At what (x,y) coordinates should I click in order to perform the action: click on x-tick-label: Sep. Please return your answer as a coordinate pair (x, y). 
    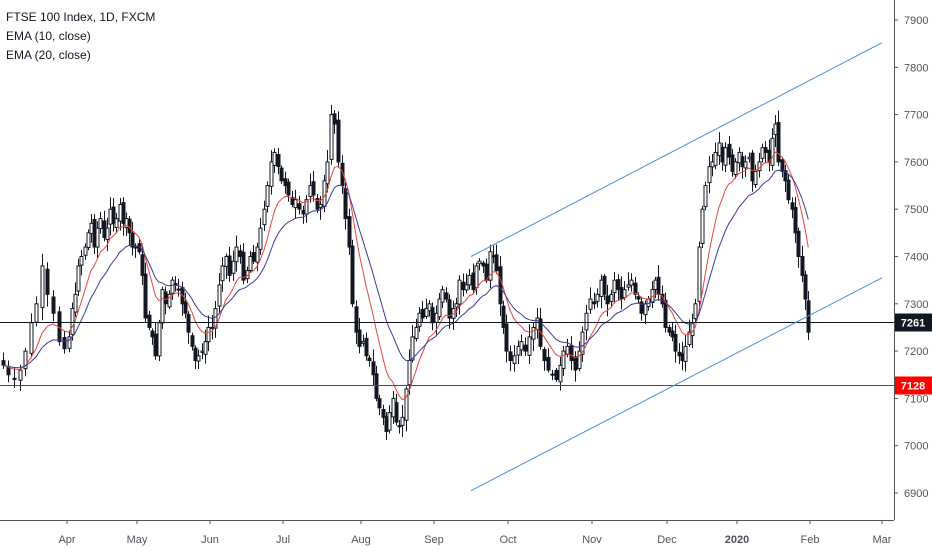
    Looking at the image, I should click on (434, 540).